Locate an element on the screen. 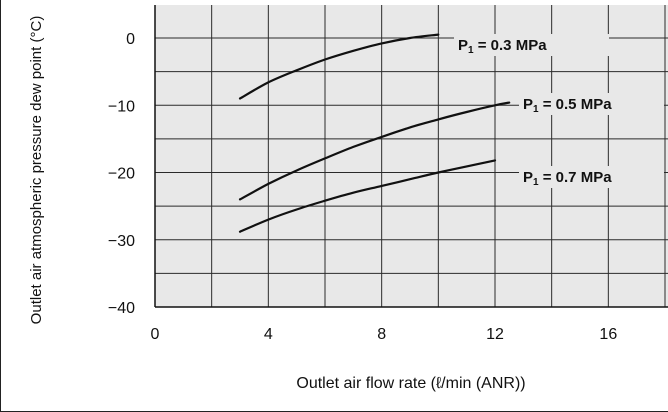  y-tick-label: −40 is located at coordinates (121, 308).